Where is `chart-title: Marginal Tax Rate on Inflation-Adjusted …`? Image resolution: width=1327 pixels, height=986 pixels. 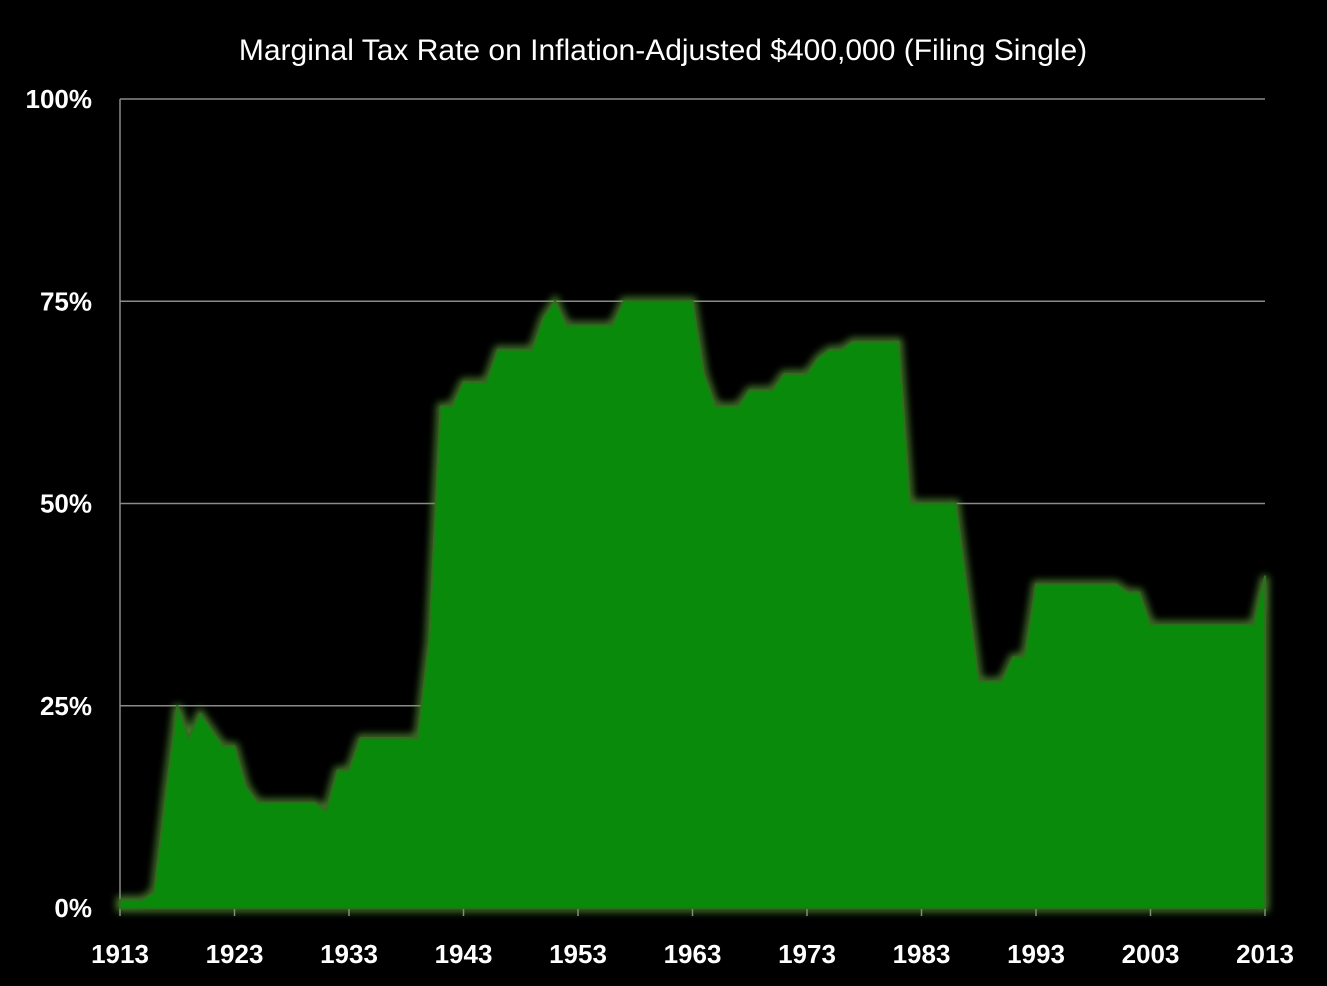 chart-title: Marginal Tax Rate on Inflation-Adjusted … is located at coordinates (663, 50).